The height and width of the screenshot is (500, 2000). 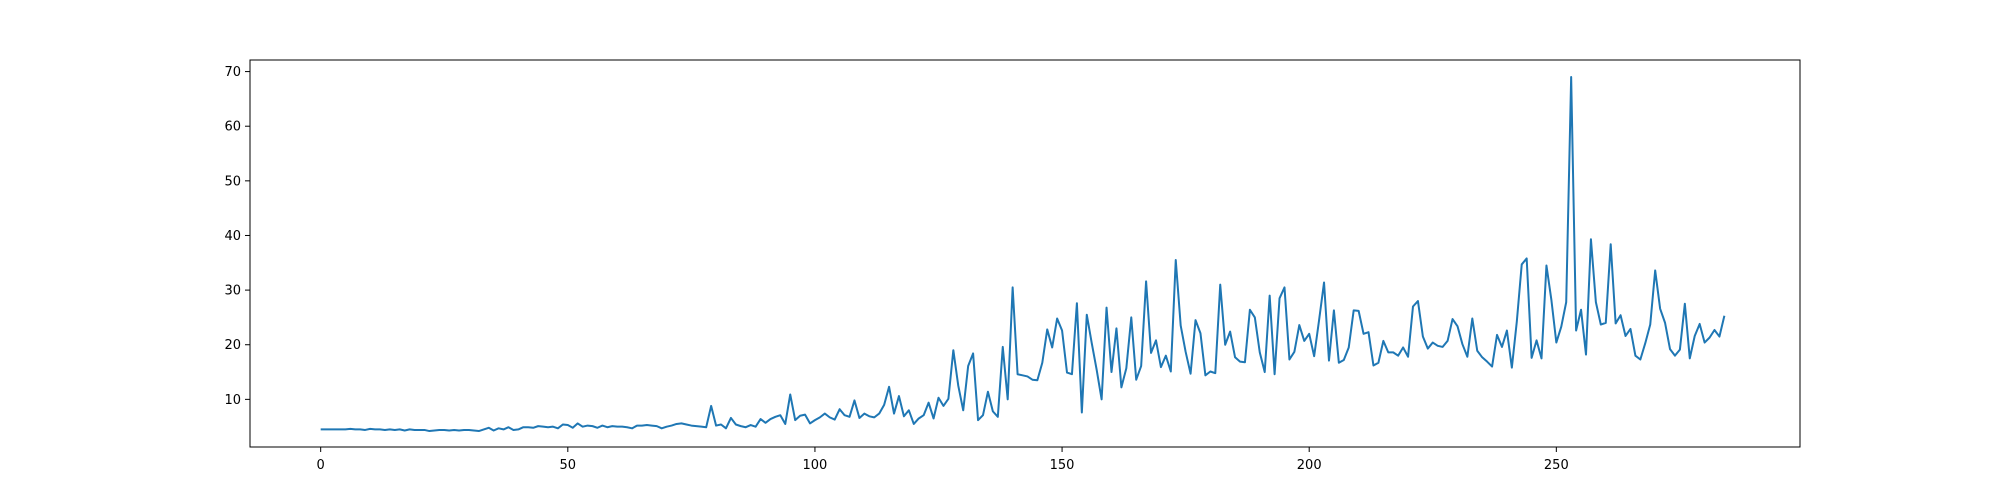 I want to click on y-axis: 10 20 30 40 50 60 70, so click(x=237, y=236).